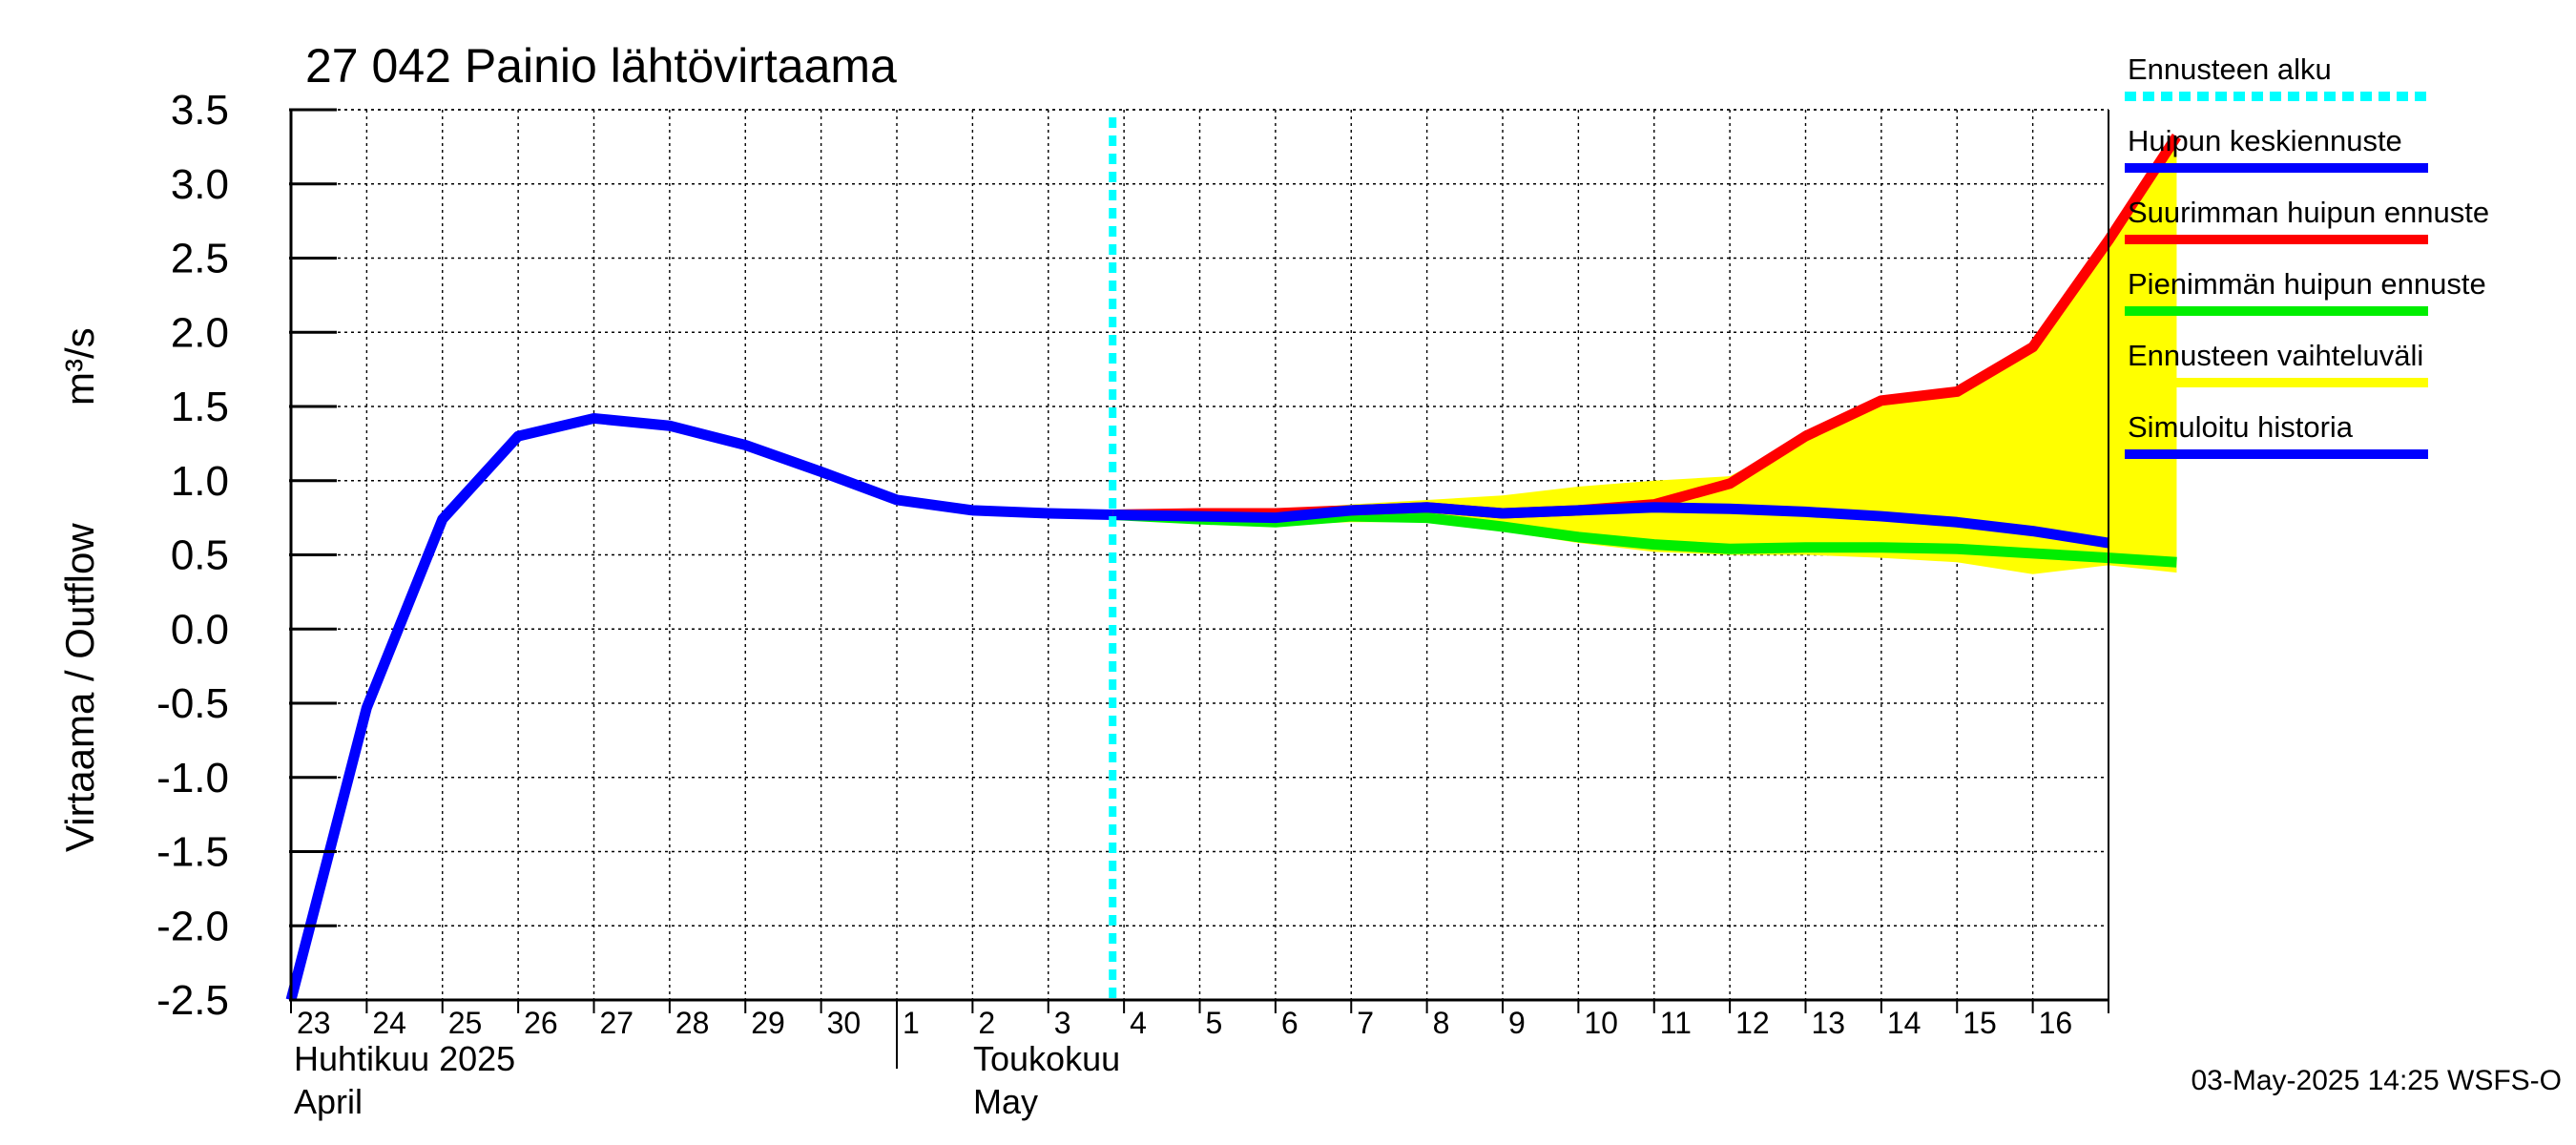  I want to click on x-tick-label-2: 25, so click(465, 1023).